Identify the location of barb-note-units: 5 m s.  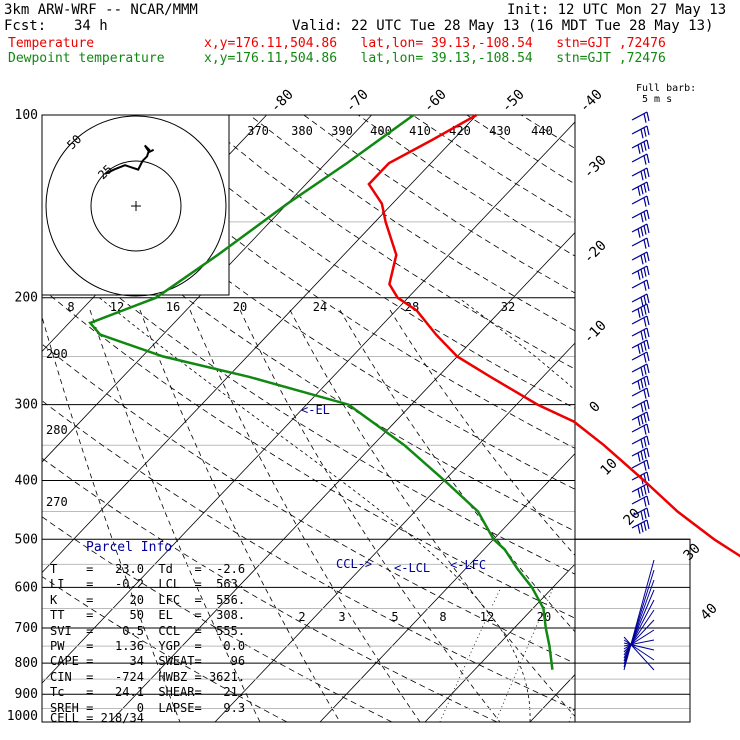
(657, 99).